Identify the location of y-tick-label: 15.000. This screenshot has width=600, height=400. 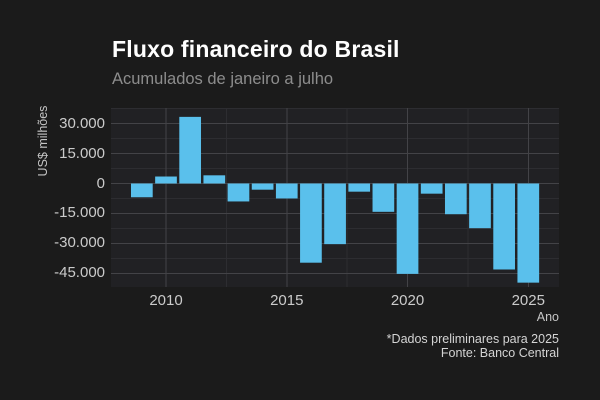
(82, 153).